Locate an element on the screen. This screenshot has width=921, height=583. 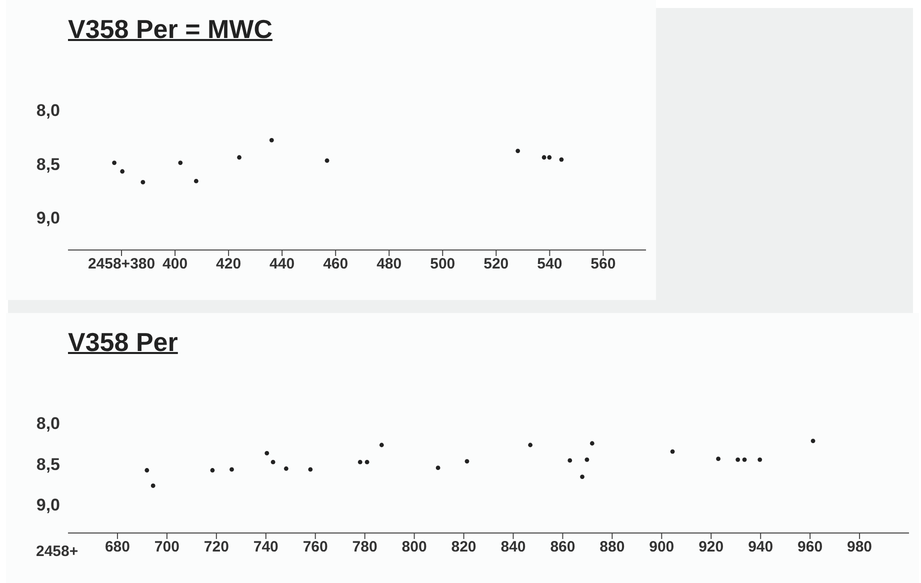
x-tick-label: 840 is located at coordinates (513, 547).